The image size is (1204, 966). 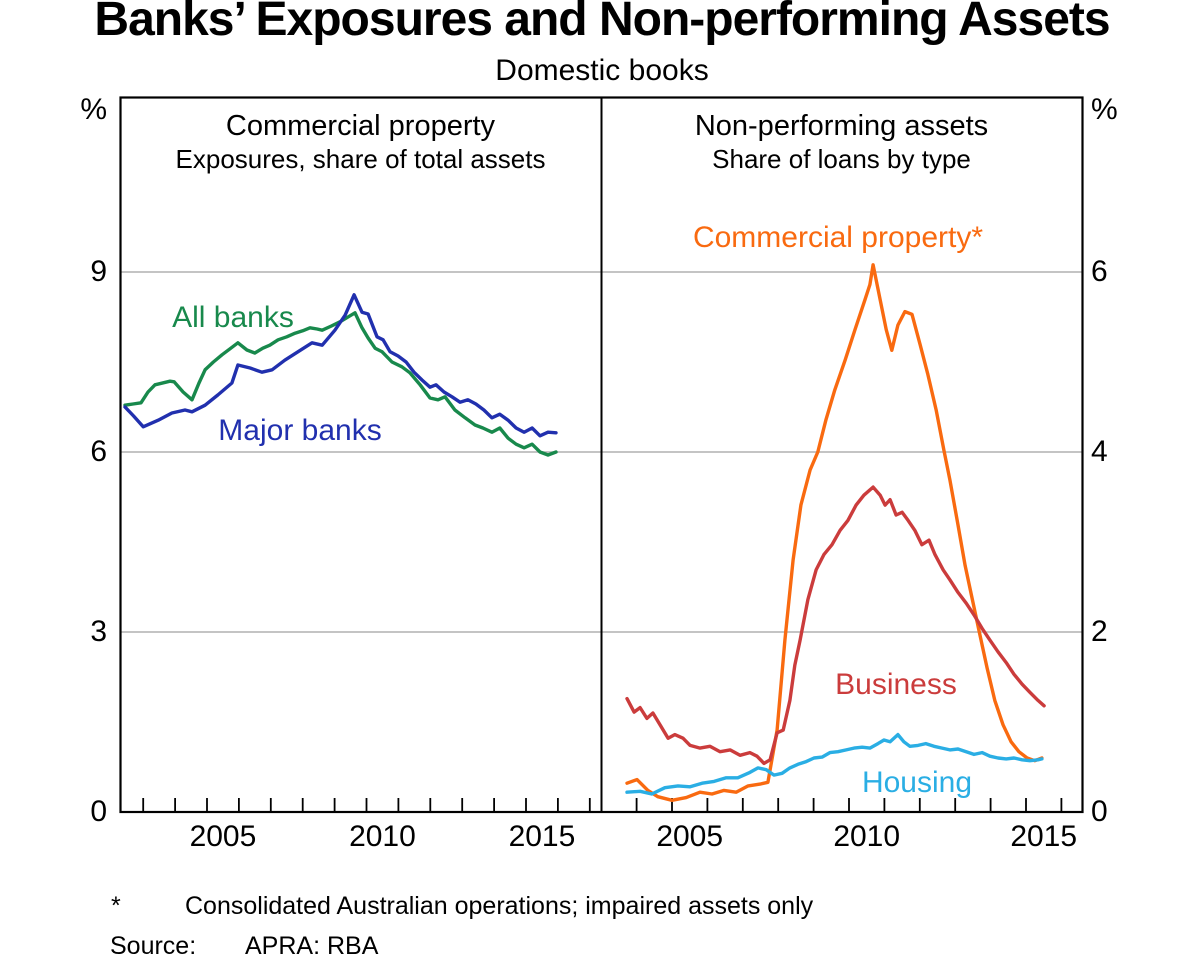 What do you see at coordinates (116, 906) in the screenshot?
I see `footnote-marker: *` at bounding box center [116, 906].